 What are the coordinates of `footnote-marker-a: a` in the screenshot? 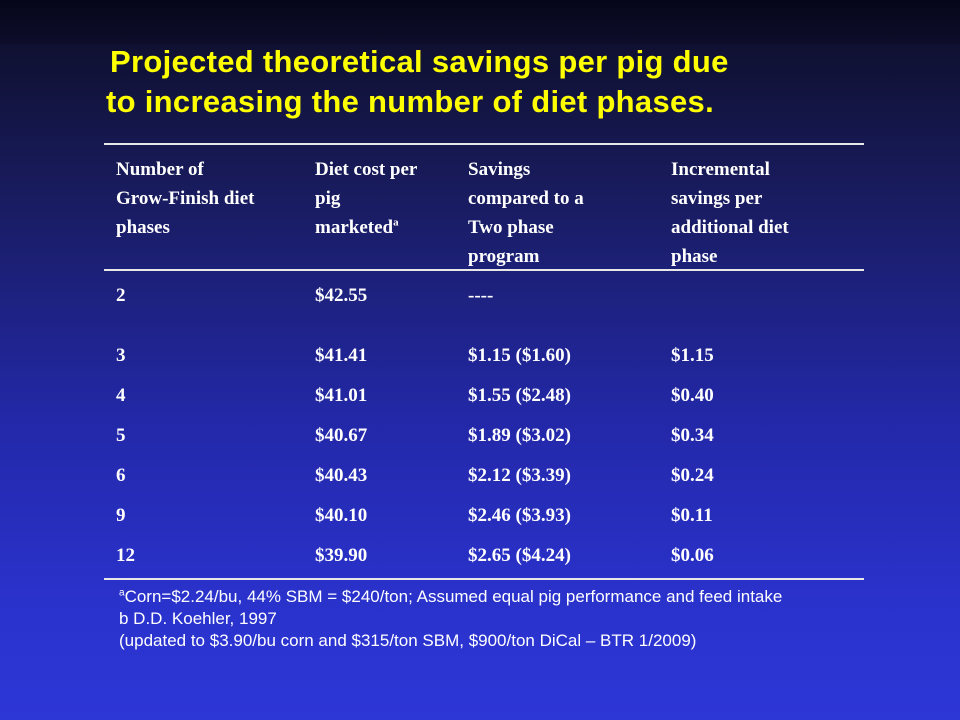 It's located at (396, 222).